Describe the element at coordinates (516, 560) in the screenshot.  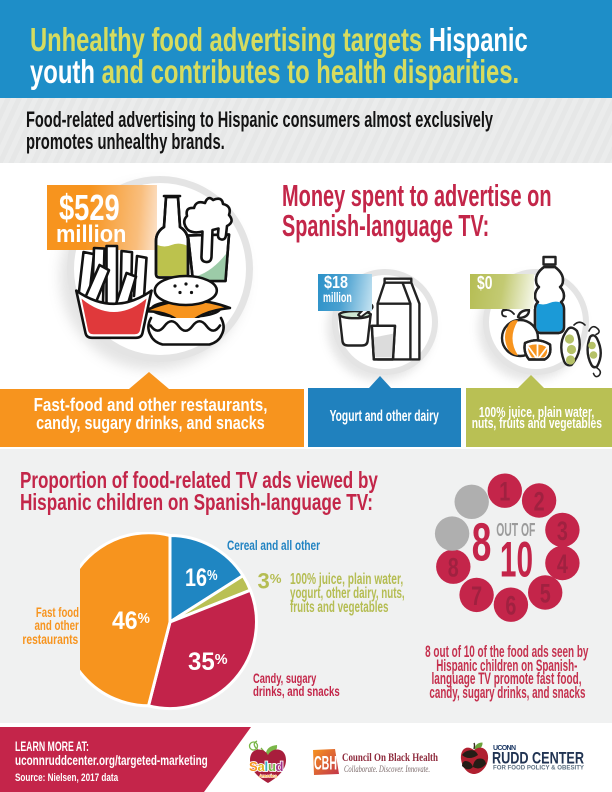
I see `svg-text: 10` at that location.